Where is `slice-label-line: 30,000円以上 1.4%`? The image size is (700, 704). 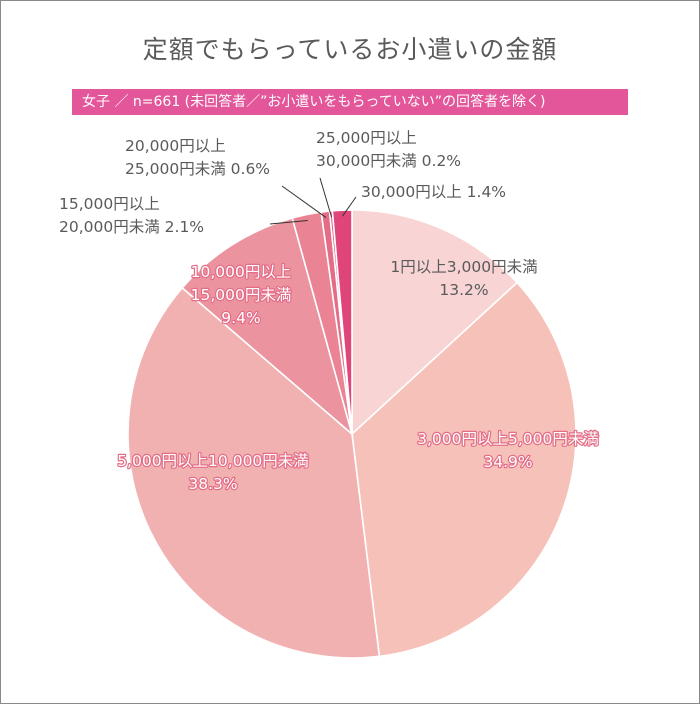
slice-label-line: 30,000円以上 1.4% is located at coordinates (433, 192).